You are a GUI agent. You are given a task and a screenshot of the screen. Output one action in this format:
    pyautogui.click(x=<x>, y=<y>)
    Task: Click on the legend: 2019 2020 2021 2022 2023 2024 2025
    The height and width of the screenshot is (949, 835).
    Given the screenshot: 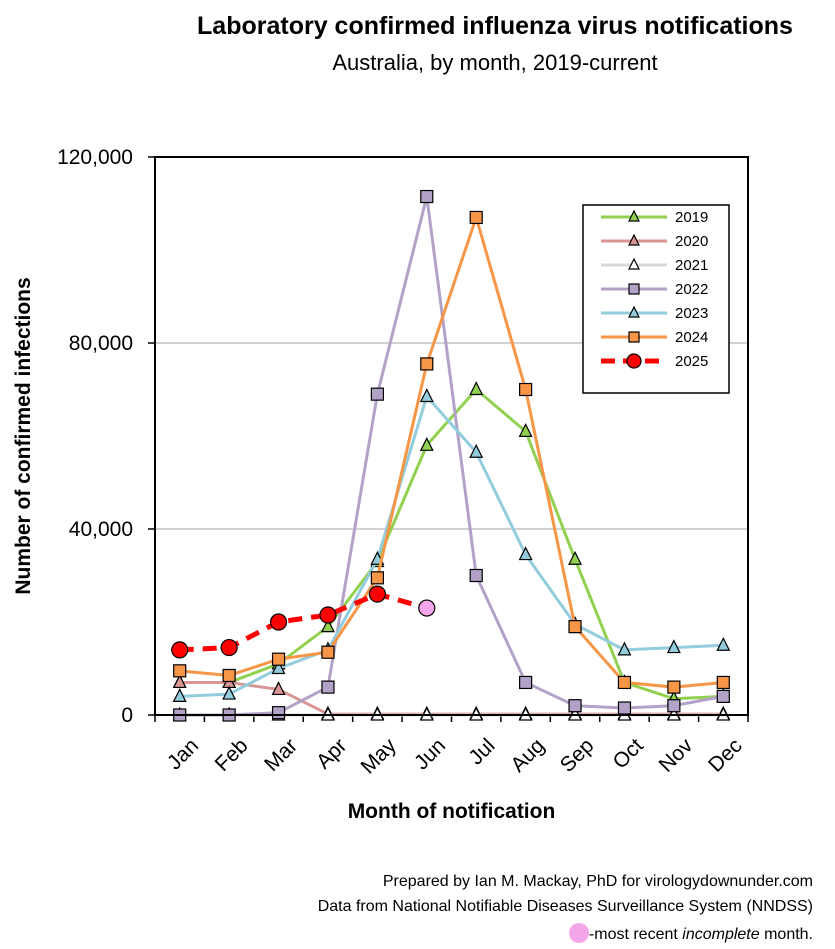 What is the action you would take?
    pyautogui.click(x=656, y=299)
    